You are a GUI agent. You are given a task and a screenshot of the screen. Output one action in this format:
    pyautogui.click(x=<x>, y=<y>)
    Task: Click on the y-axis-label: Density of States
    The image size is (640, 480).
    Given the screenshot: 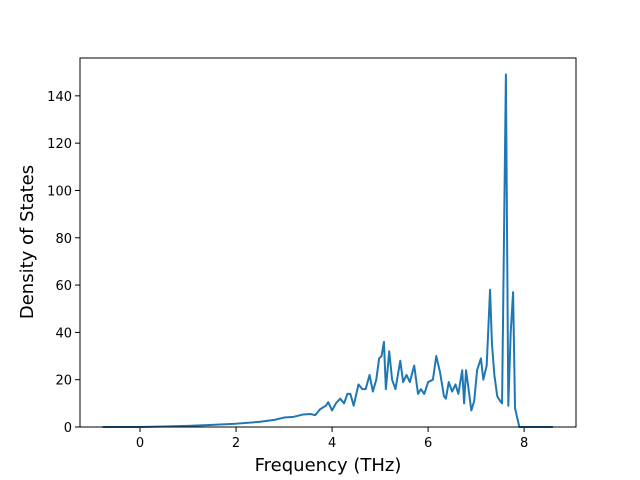 What is the action you would take?
    pyautogui.click(x=27, y=242)
    